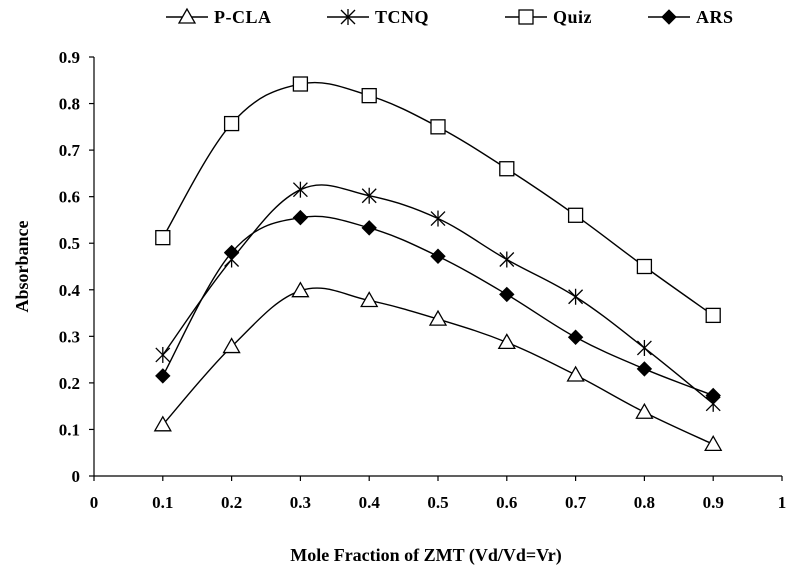  I want to click on y-tick-label: 0.8, so click(69, 104).